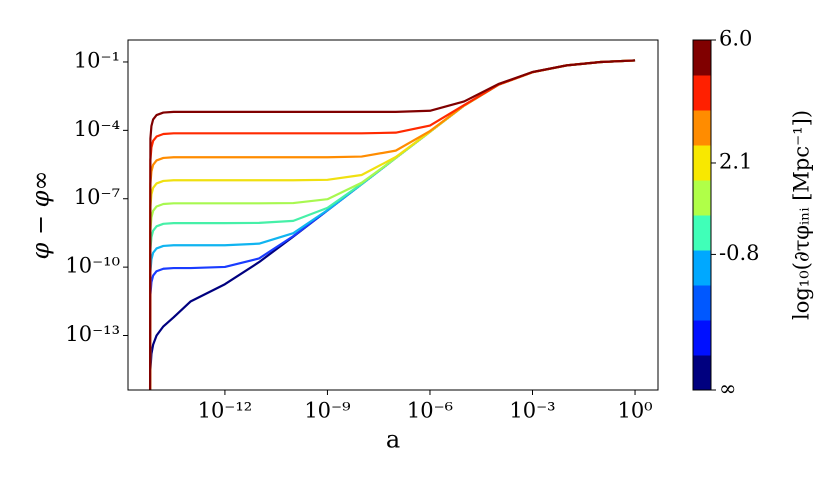 This screenshot has width=830, height=485. I want to click on y-tick-label: 10⁻¹³, so click(92, 334).